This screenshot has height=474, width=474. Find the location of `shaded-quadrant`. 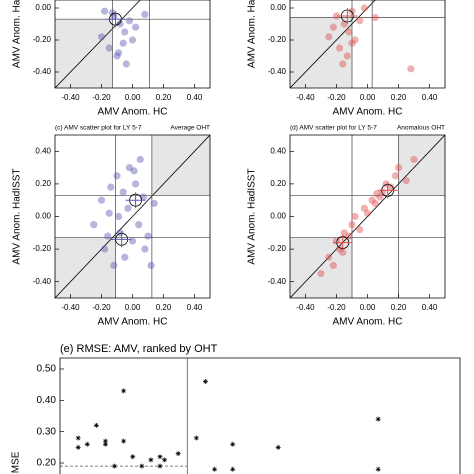

shaded-quadrant is located at coordinates (84, 53).